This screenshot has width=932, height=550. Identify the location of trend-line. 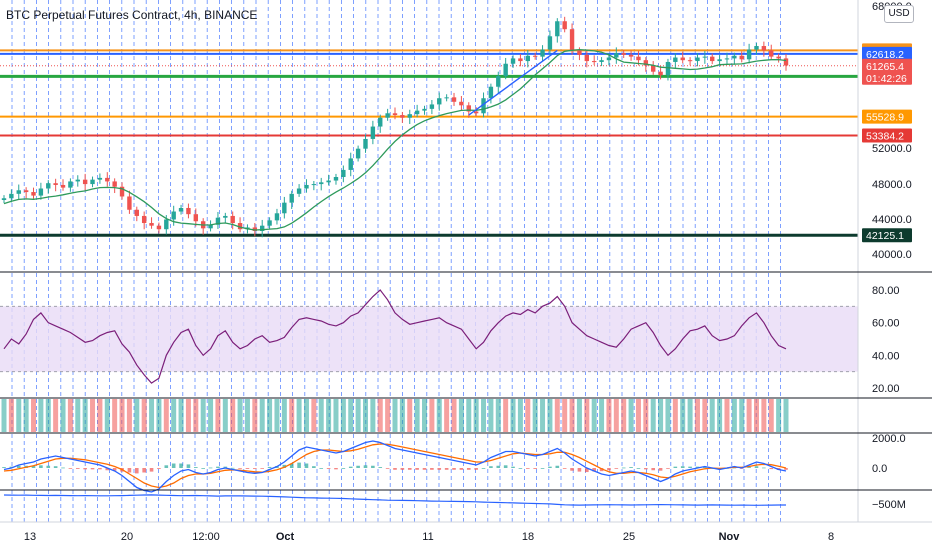
(513, 82).